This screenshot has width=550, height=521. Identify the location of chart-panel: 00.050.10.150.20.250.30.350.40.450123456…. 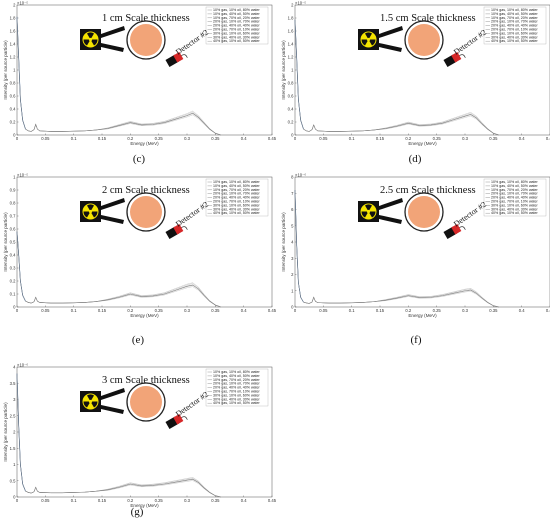
(414, 247).